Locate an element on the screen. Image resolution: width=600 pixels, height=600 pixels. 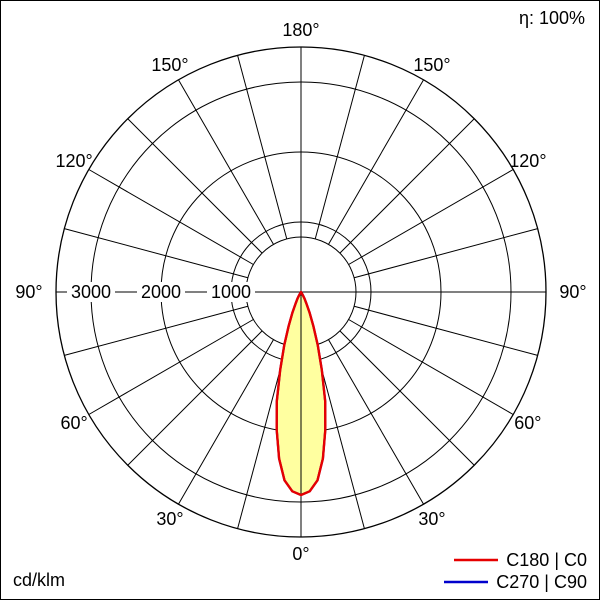
legend-label-c0: C180 | C0 is located at coordinates (546, 559).